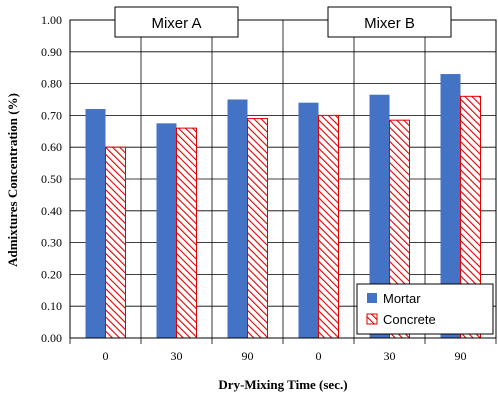 The image size is (498, 400). What do you see at coordinates (51, 211) in the screenshot?
I see `y-tick-label: 0.40` at bounding box center [51, 211].